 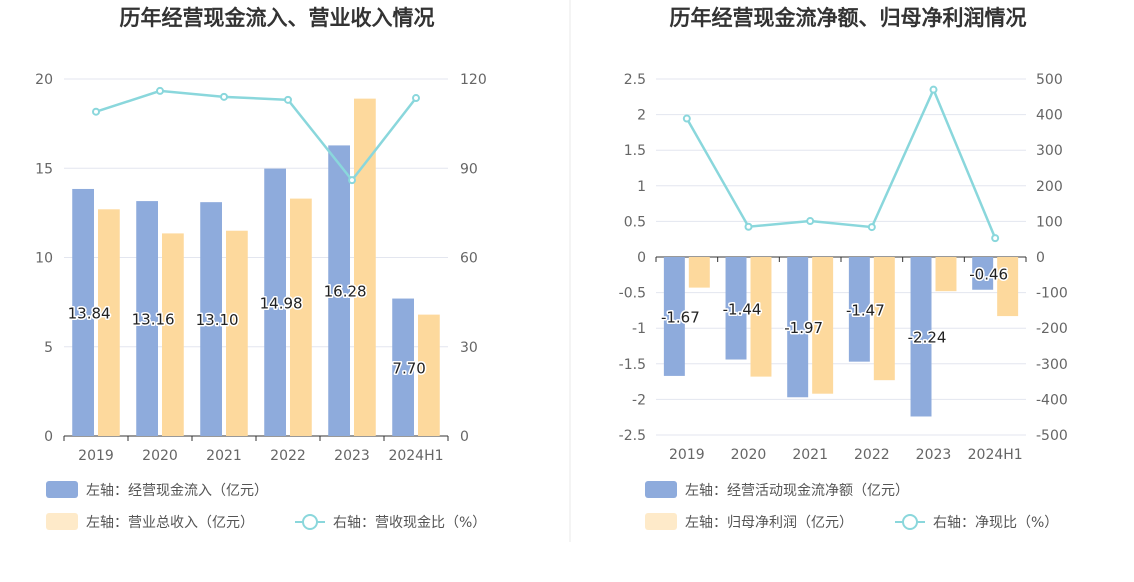 I want to click on chart1-data-label: 16.28, so click(x=345, y=292).